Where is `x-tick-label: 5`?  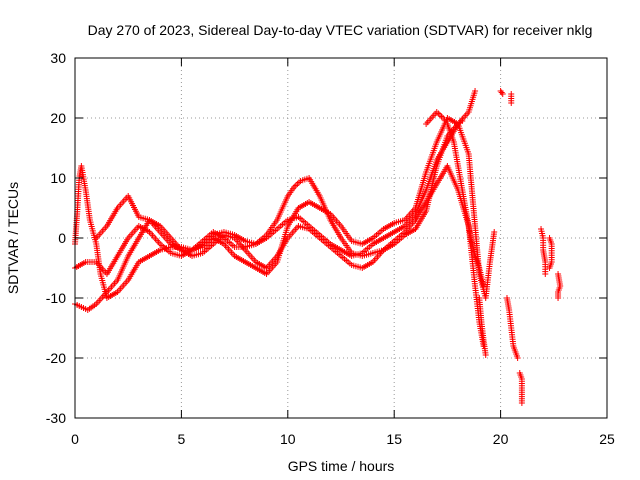 x-tick-label: 5 is located at coordinates (182, 439).